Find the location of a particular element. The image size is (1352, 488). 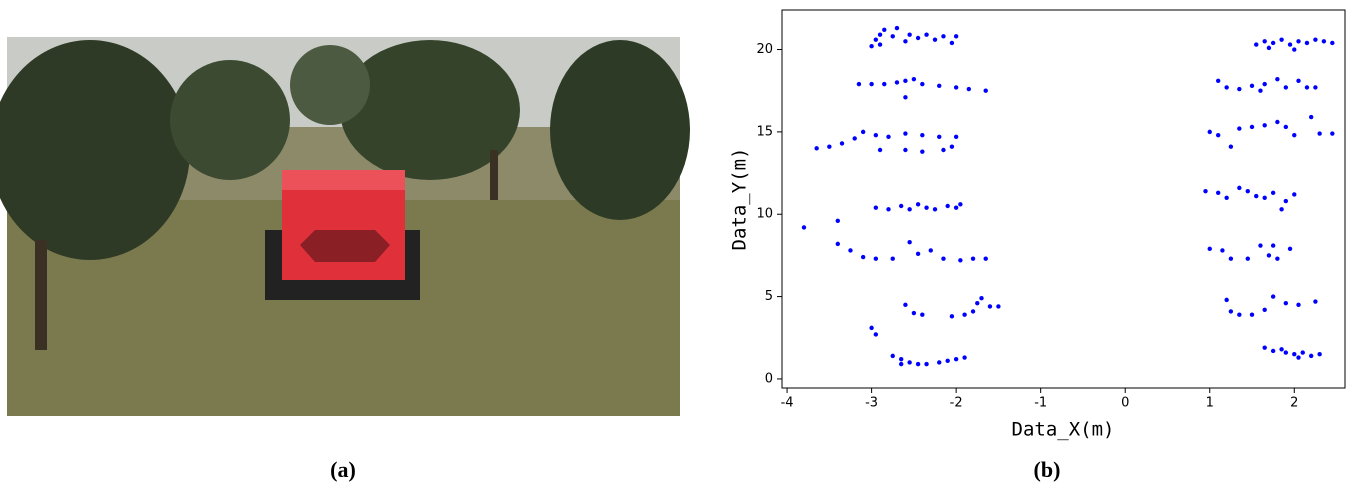

y-tick-label: 15 is located at coordinates (764, 131).